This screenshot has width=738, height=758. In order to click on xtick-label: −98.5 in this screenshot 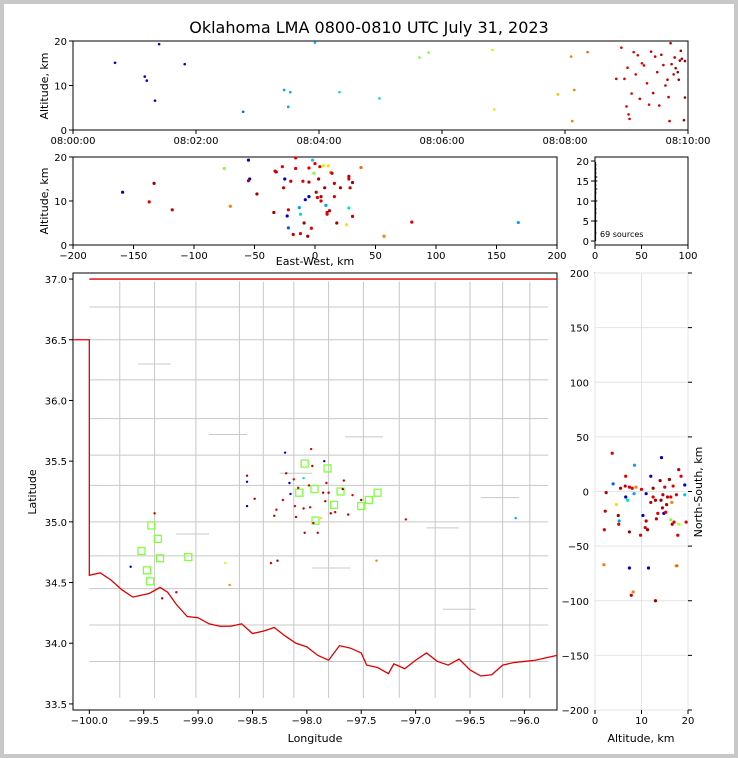, I will do `click(252, 721)`.